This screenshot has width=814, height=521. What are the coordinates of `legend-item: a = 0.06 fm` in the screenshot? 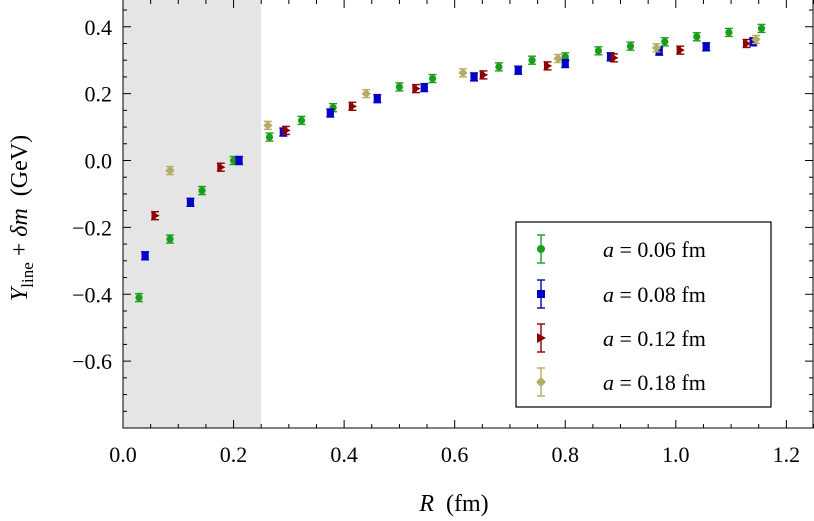 It's located at (621, 249).